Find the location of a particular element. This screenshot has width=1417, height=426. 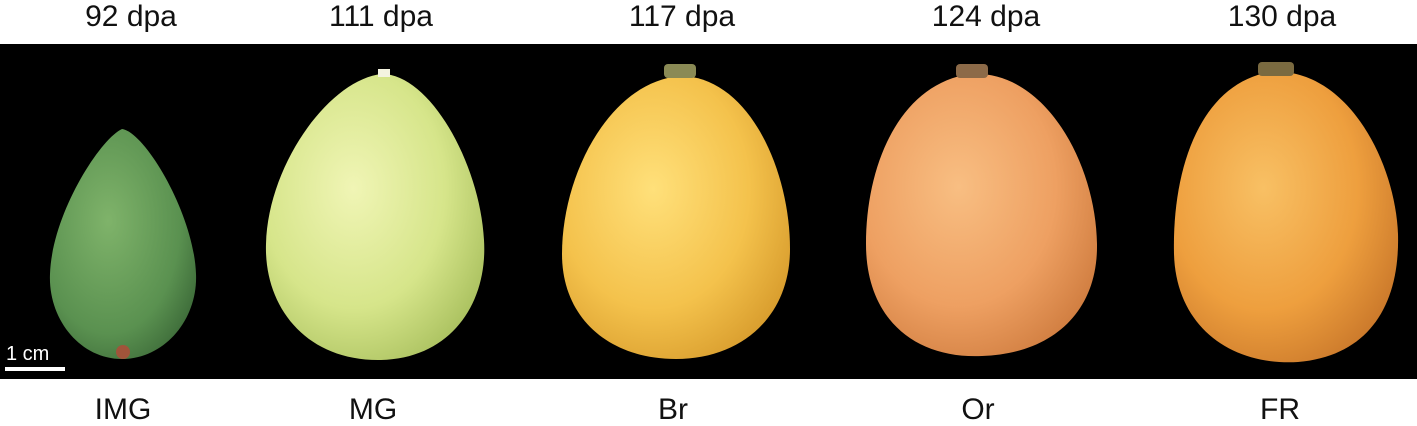

stage-4-dpa-label: 124 dpa is located at coordinates (986, 16).